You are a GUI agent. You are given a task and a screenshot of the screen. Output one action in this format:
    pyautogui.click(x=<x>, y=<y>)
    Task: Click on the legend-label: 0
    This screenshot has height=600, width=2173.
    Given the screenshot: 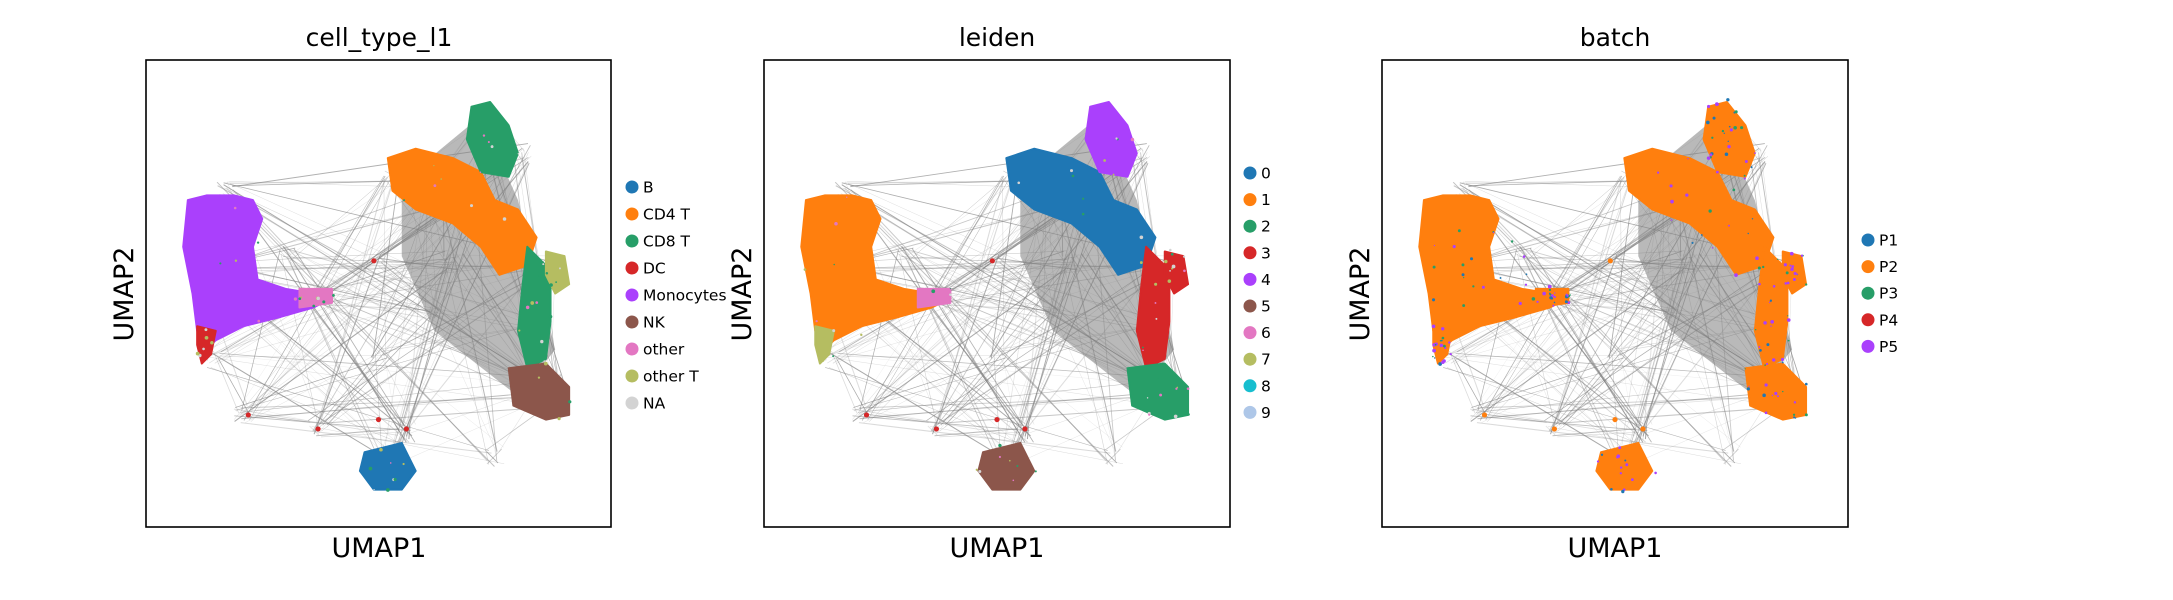 What is the action you would take?
    pyautogui.click(x=1266, y=174)
    